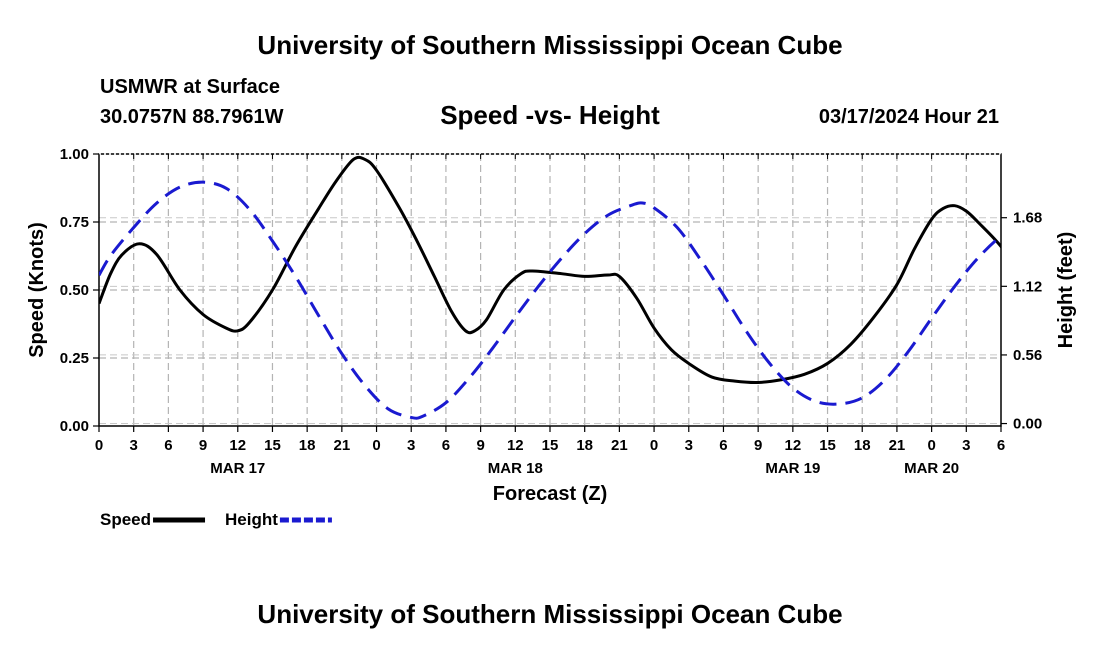  I want to click on date-label: MAR 17, so click(237, 468).